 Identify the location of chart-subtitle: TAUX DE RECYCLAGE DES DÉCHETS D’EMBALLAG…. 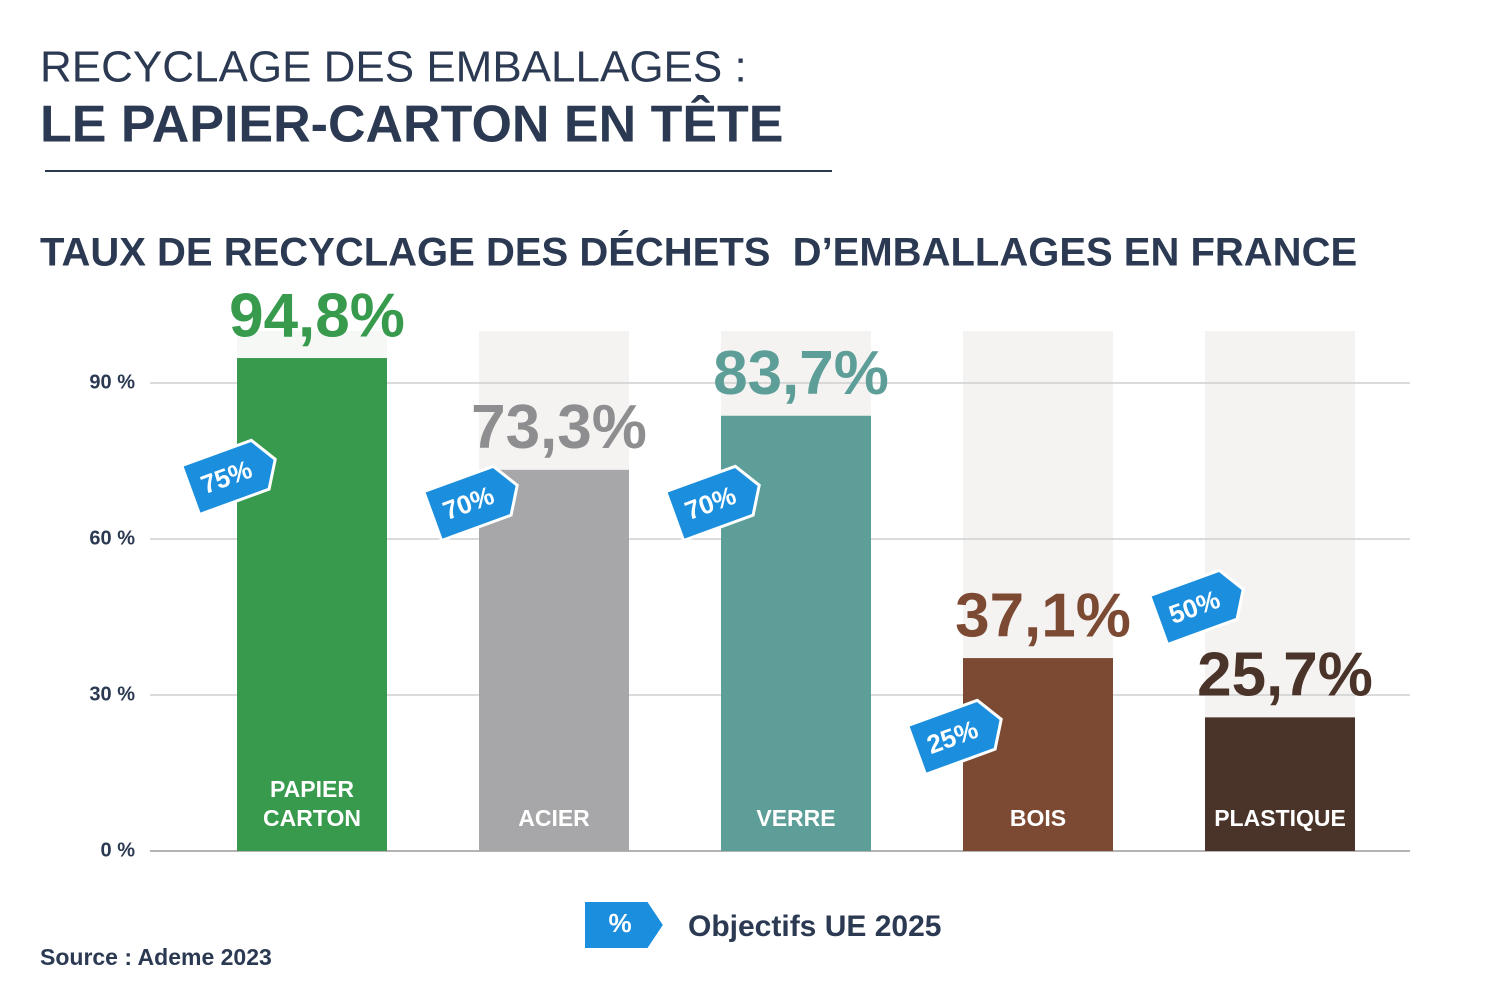
(698, 252).